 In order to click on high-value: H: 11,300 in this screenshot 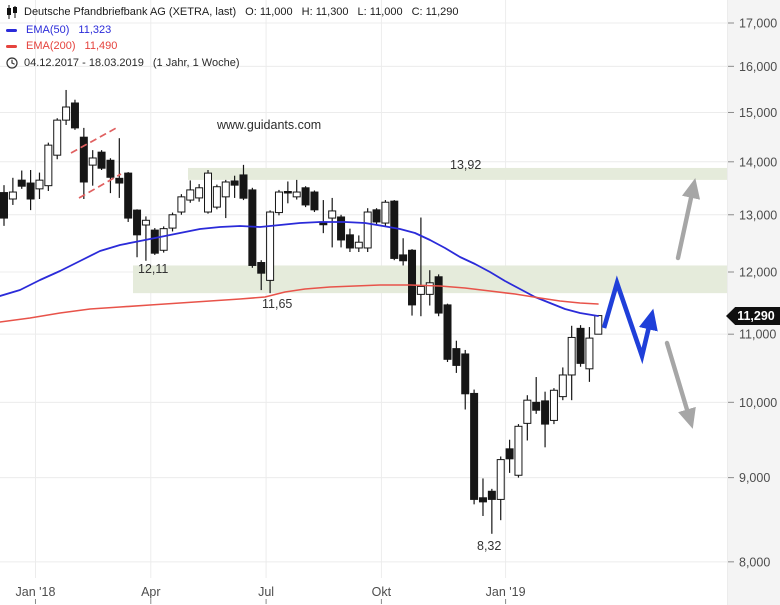, I will do `click(325, 11)`.